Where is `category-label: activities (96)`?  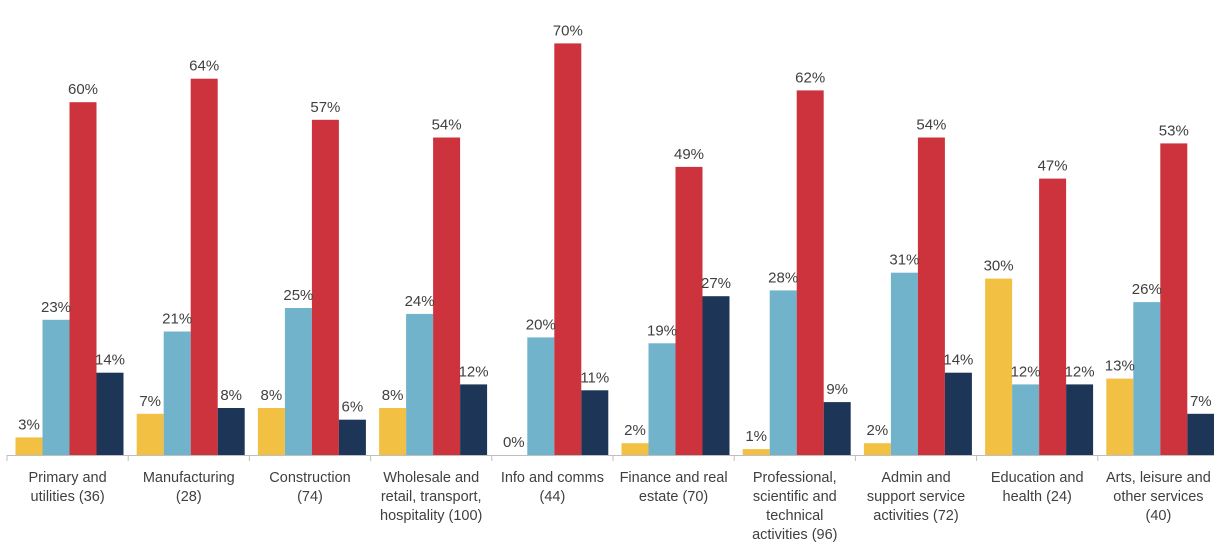
category-label: activities (96) is located at coordinates (794, 535).